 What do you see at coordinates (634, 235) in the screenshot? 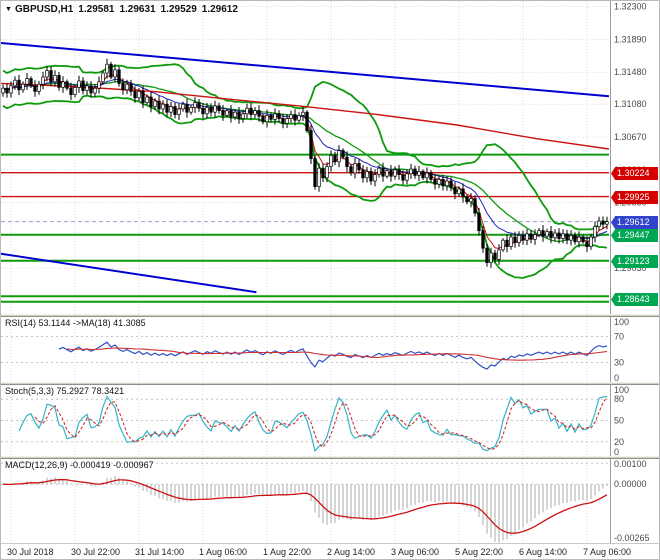
I see `price-marker: 1.29447` at bounding box center [634, 235].